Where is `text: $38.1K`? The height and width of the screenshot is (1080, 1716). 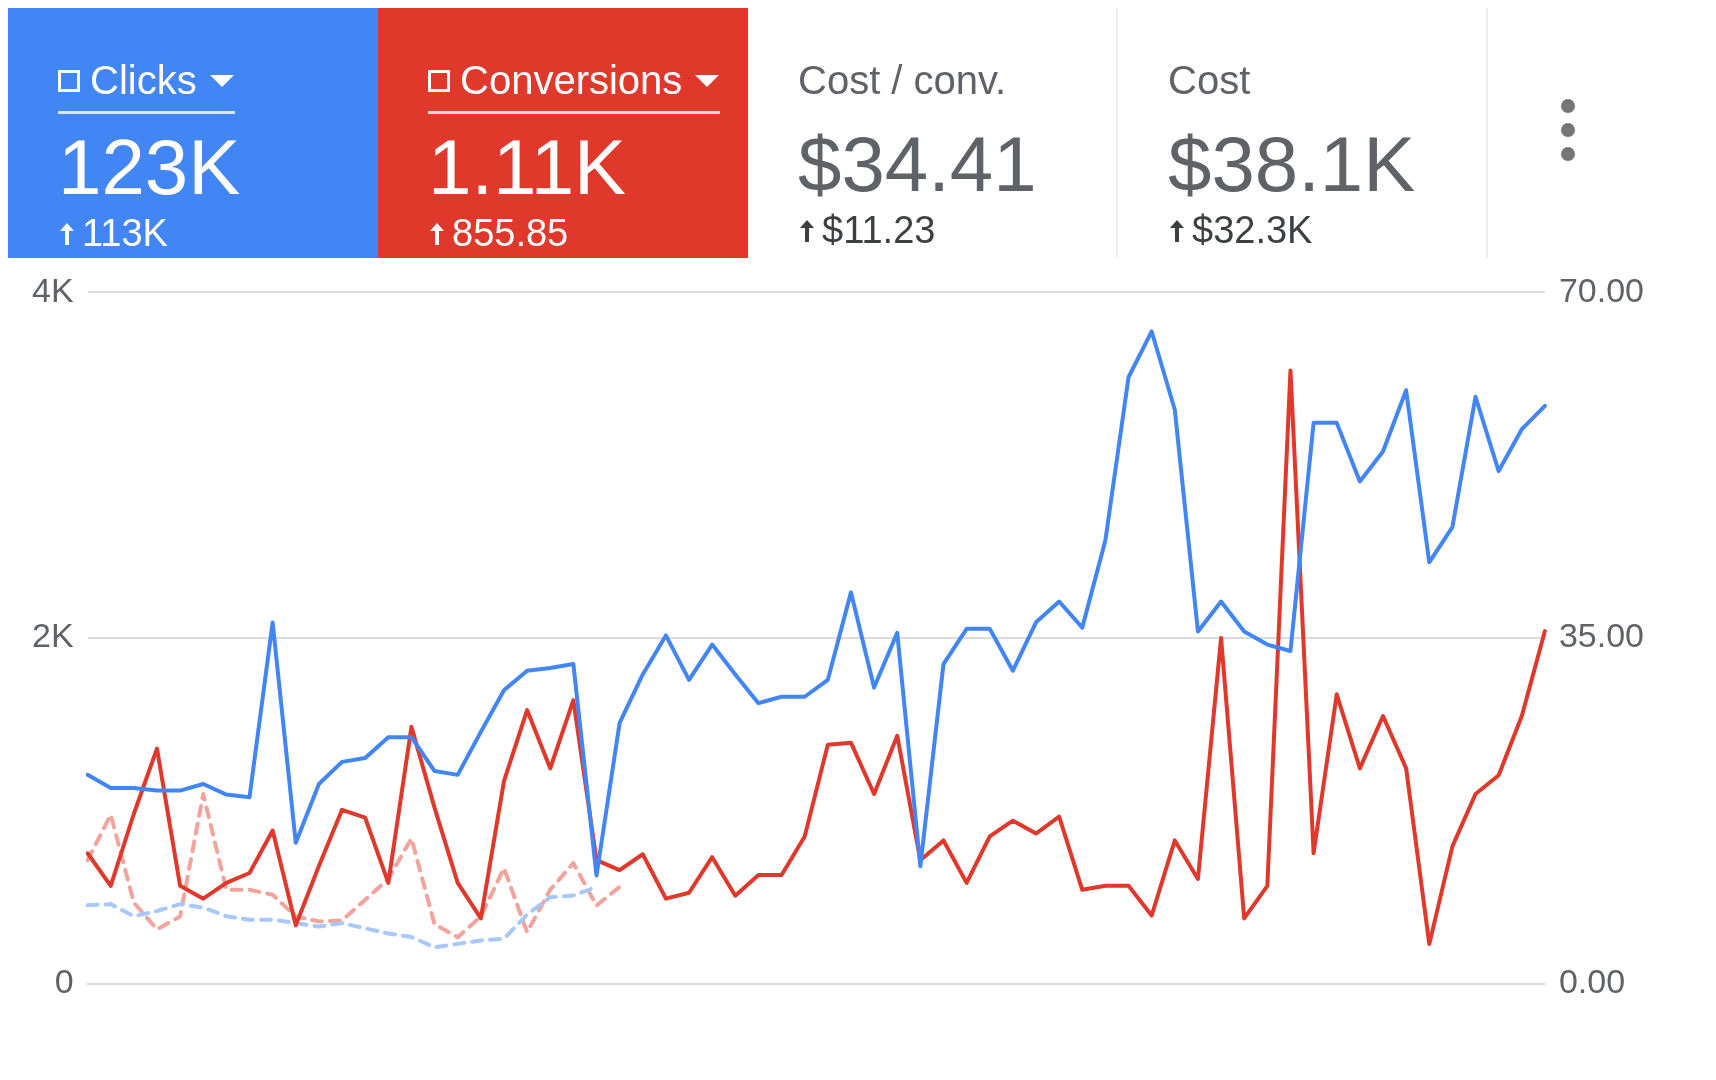
text: $38.1K is located at coordinates (1292, 164).